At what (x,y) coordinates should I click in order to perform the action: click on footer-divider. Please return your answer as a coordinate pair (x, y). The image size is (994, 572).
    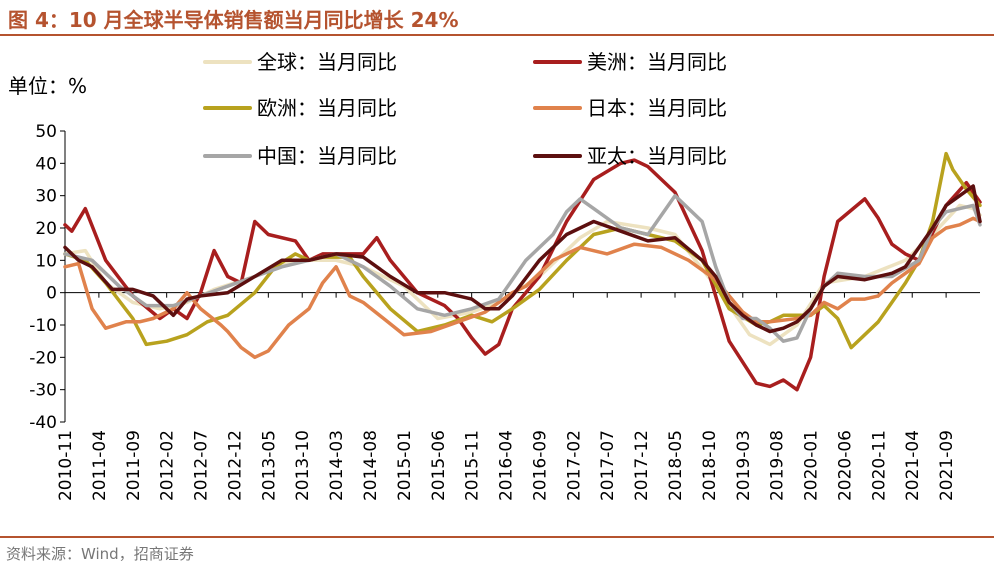
    Looking at the image, I should click on (497, 537).